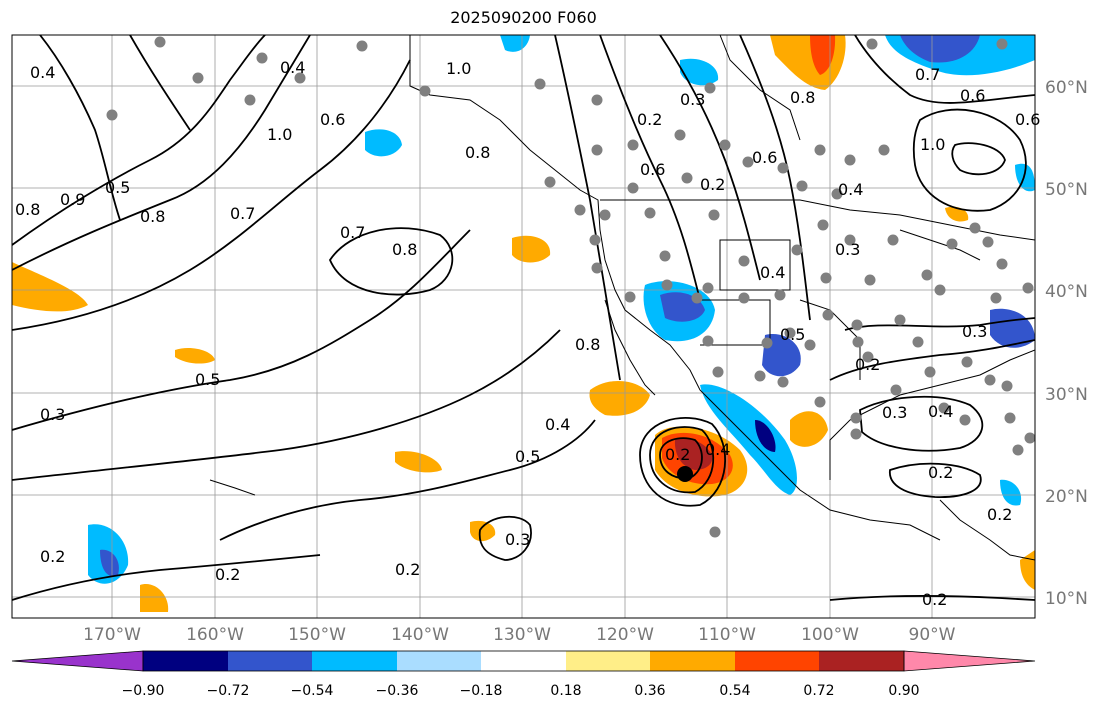 This screenshot has height=712, width=1105. I want to click on colorbar, so click(523, 661).